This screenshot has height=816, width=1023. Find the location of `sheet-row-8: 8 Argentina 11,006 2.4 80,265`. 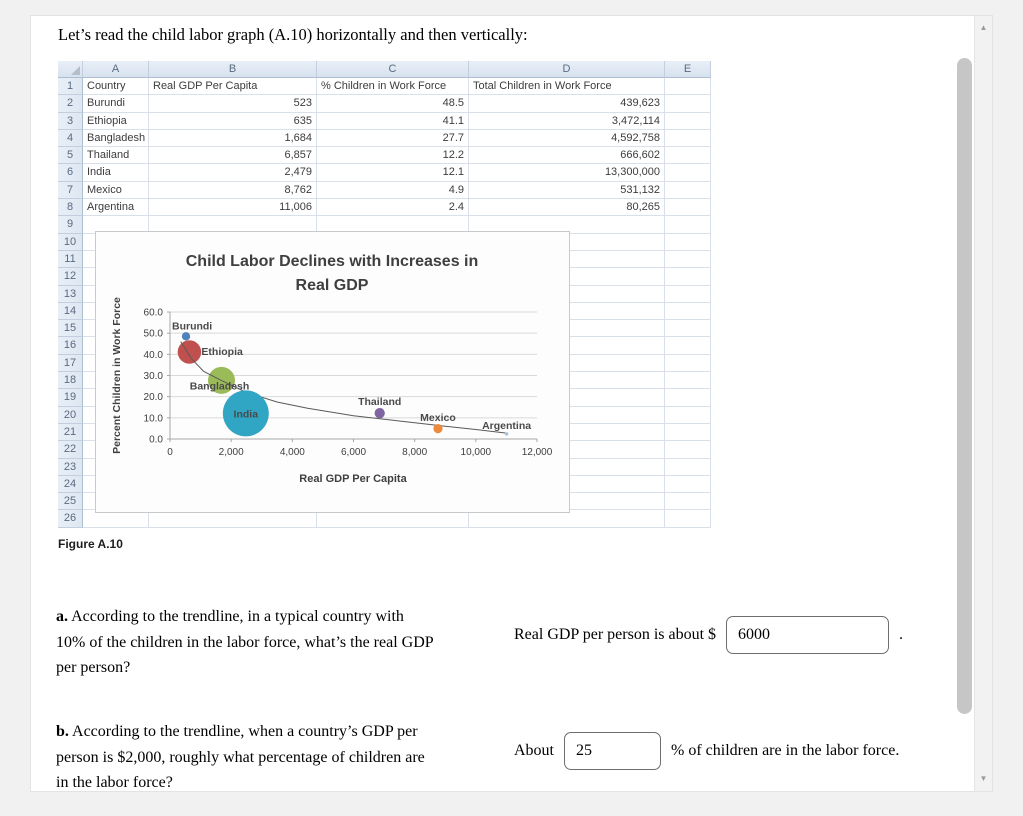

sheet-row-8: 8 Argentina 11,006 2.4 80,265 is located at coordinates (386, 208).